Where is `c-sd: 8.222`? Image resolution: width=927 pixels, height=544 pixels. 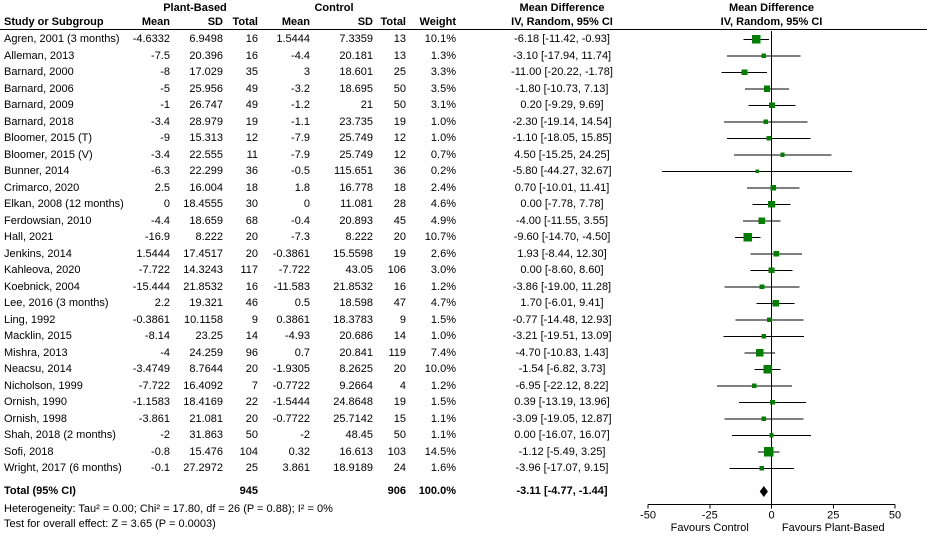 c-sd: 8.222 is located at coordinates (359, 237).